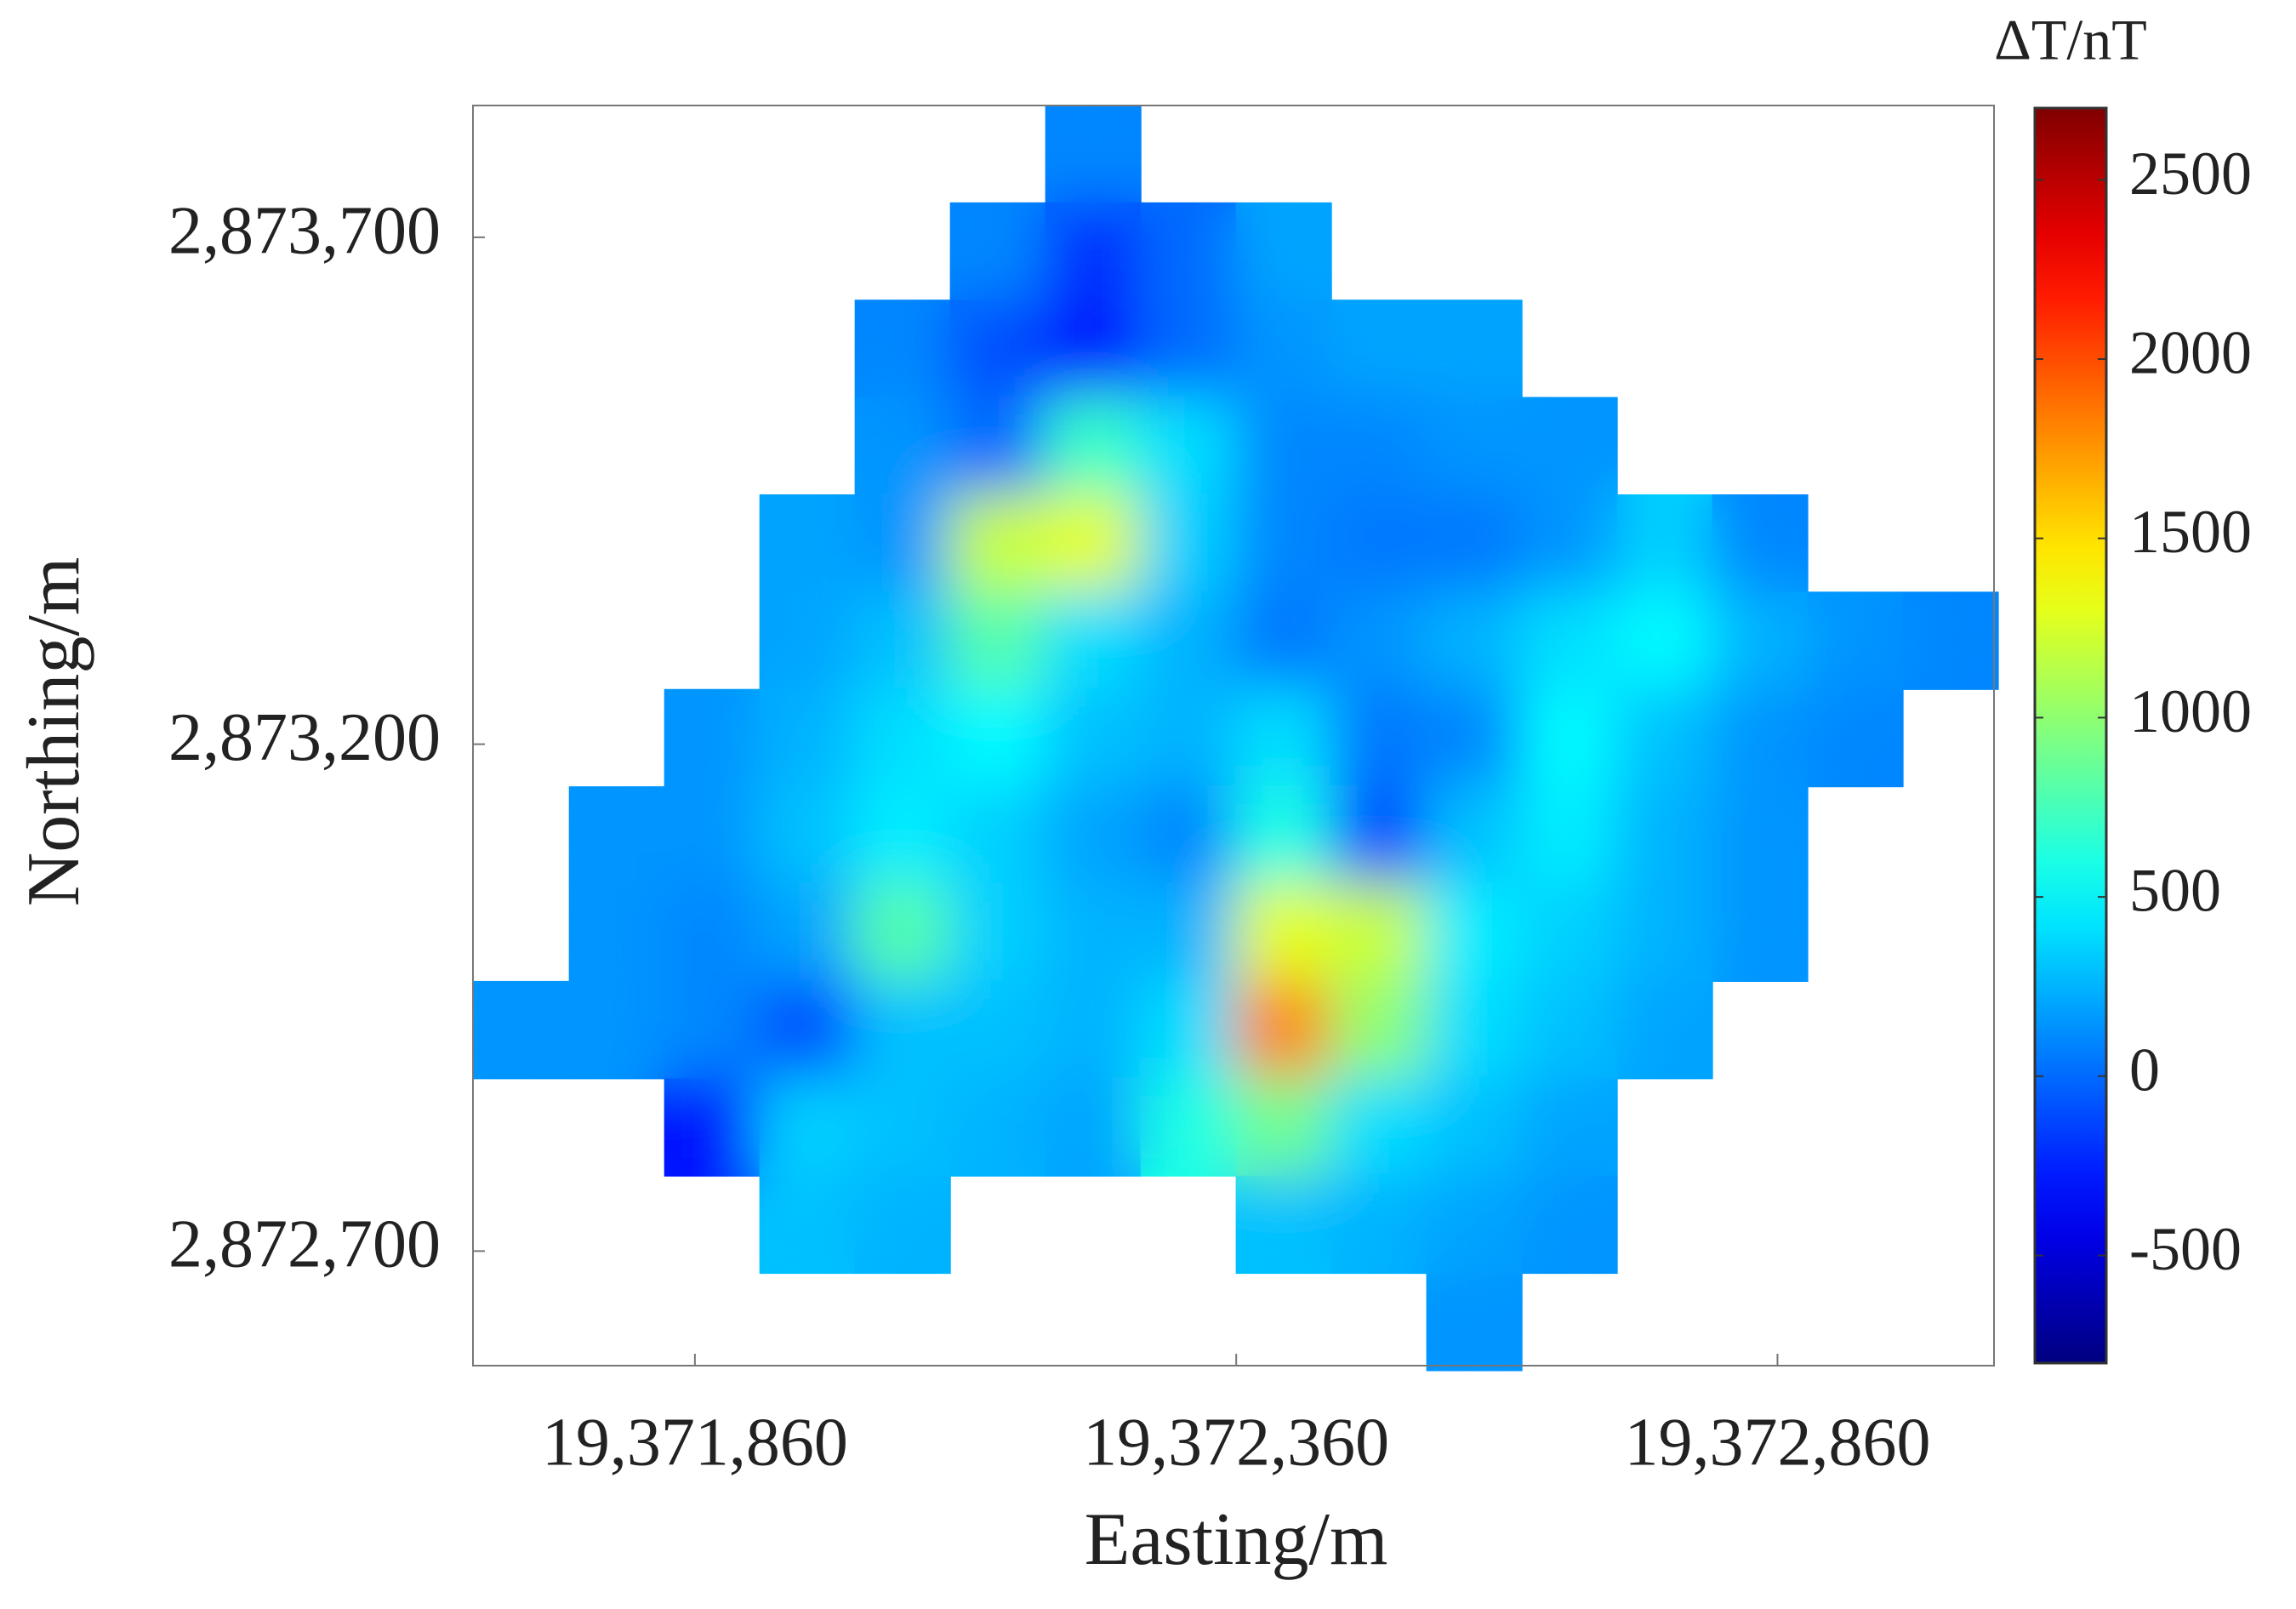 Image resolution: width=2296 pixels, height=1609 pixels. I want to click on colorbar-tick-label: 2000, so click(2190, 353).